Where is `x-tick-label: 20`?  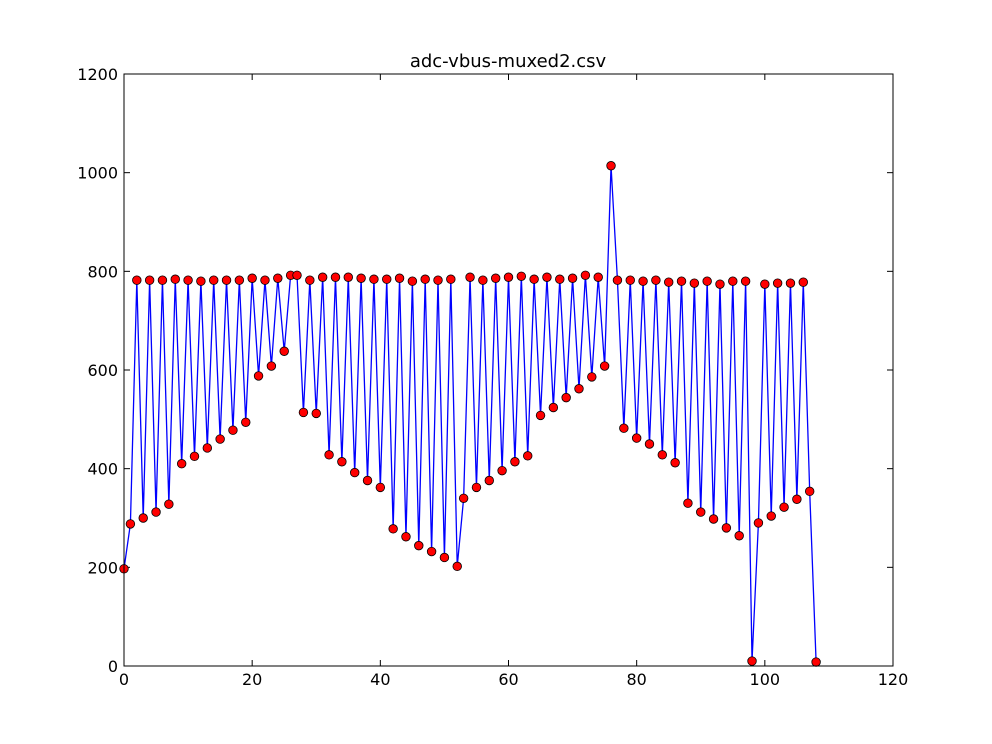
x-tick-label: 20 is located at coordinates (252, 679).